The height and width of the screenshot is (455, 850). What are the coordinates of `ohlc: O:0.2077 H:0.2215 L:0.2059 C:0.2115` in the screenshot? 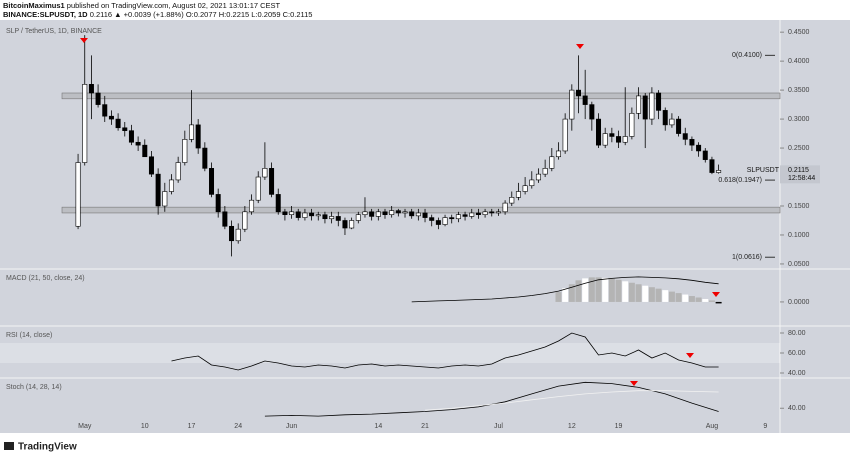 It's located at (249, 14).